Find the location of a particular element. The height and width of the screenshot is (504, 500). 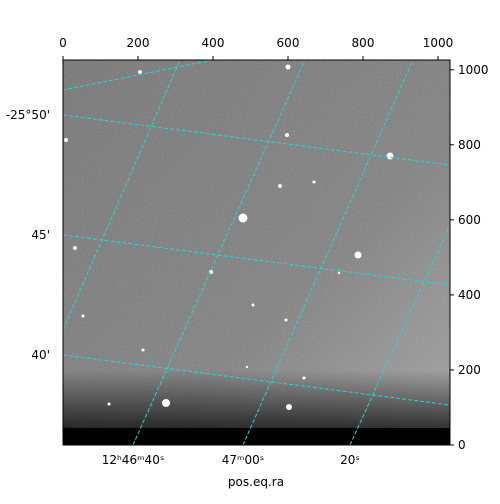

x-tick-label: 400 is located at coordinates (213, 43).